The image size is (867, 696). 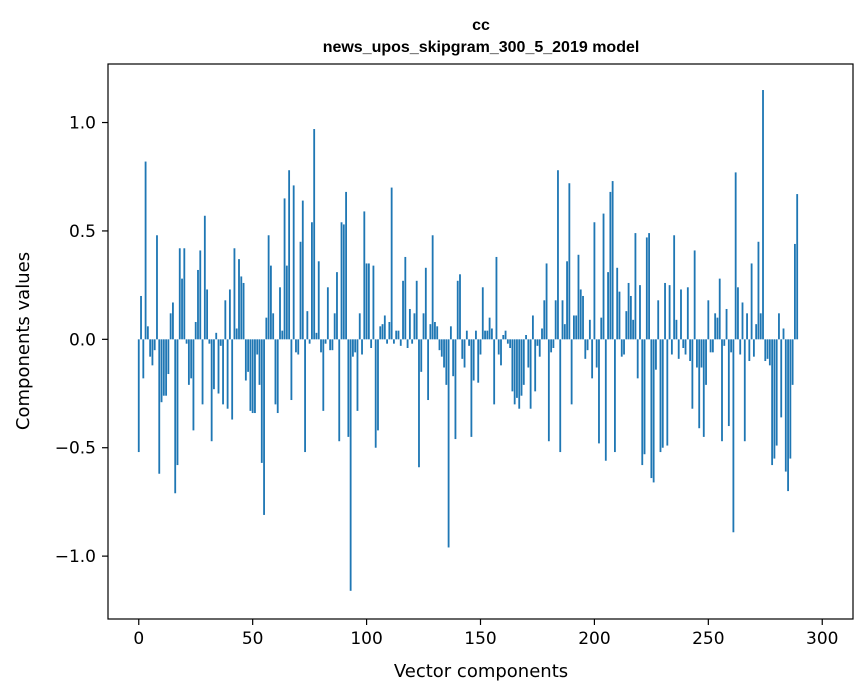 What do you see at coordinates (23, 341) in the screenshot?
I see `y-axis-label: Components values` at bounding box center [23, 341].